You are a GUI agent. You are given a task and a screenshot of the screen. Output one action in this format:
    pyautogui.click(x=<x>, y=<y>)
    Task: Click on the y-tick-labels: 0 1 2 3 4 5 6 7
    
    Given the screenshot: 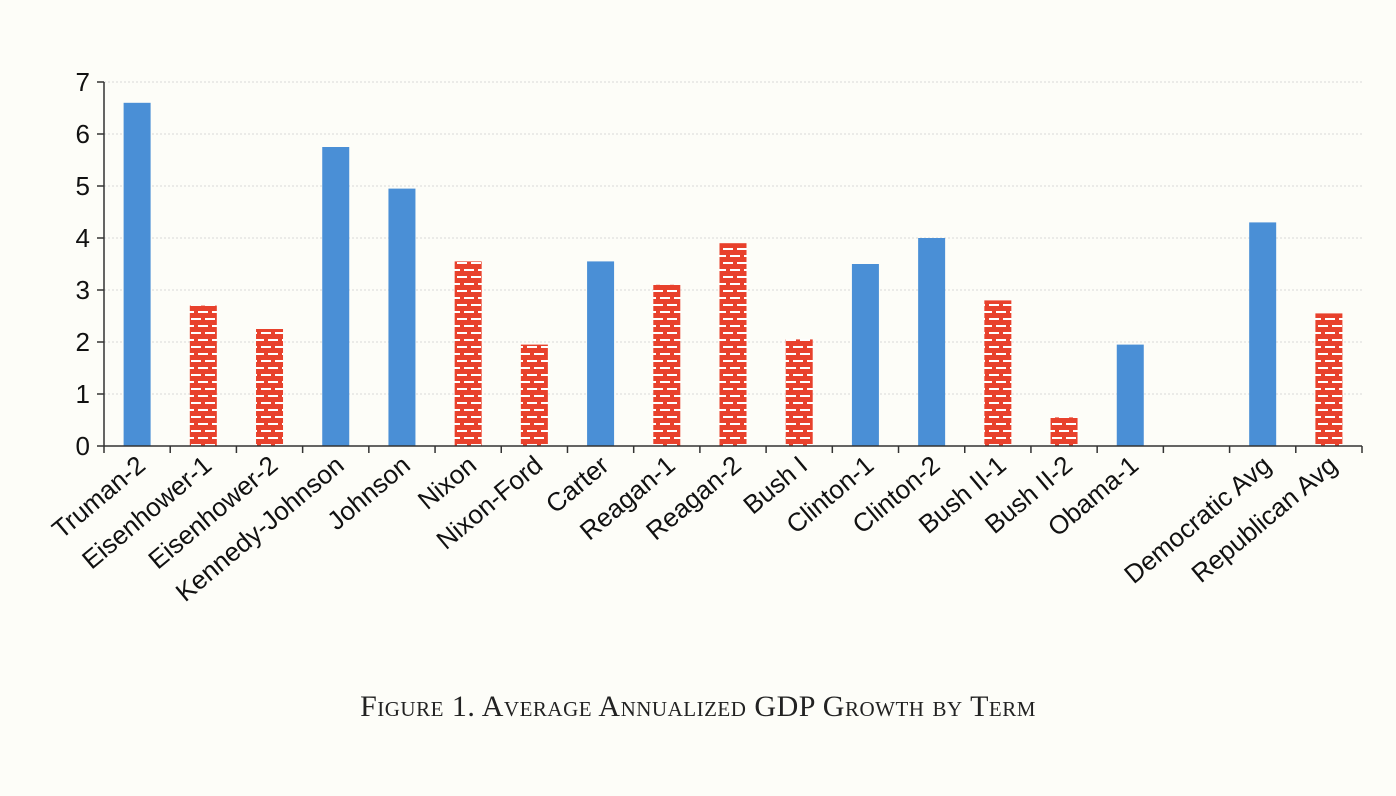 What is the action you would take?
    pyautogui.click(x=90, y=264)
    